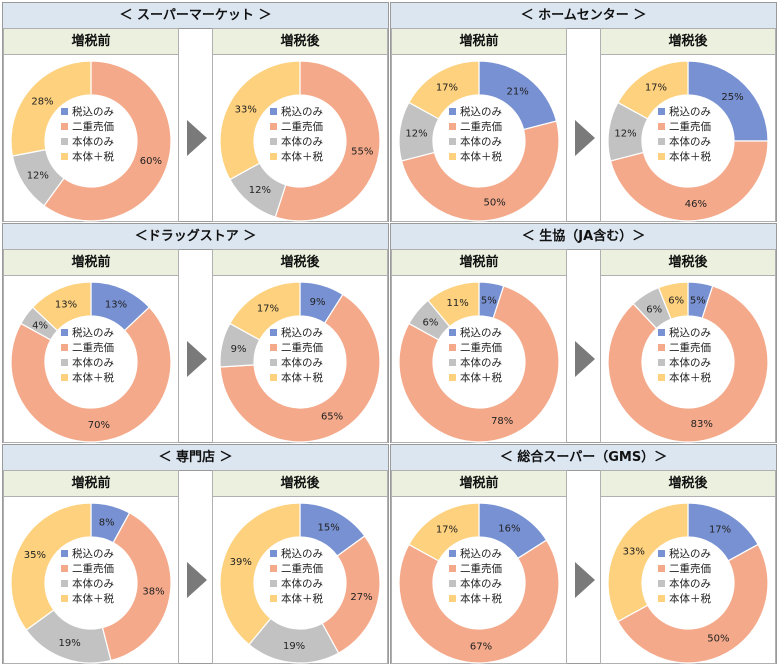  I want to click on data-label: 16%, so click(509, 528).